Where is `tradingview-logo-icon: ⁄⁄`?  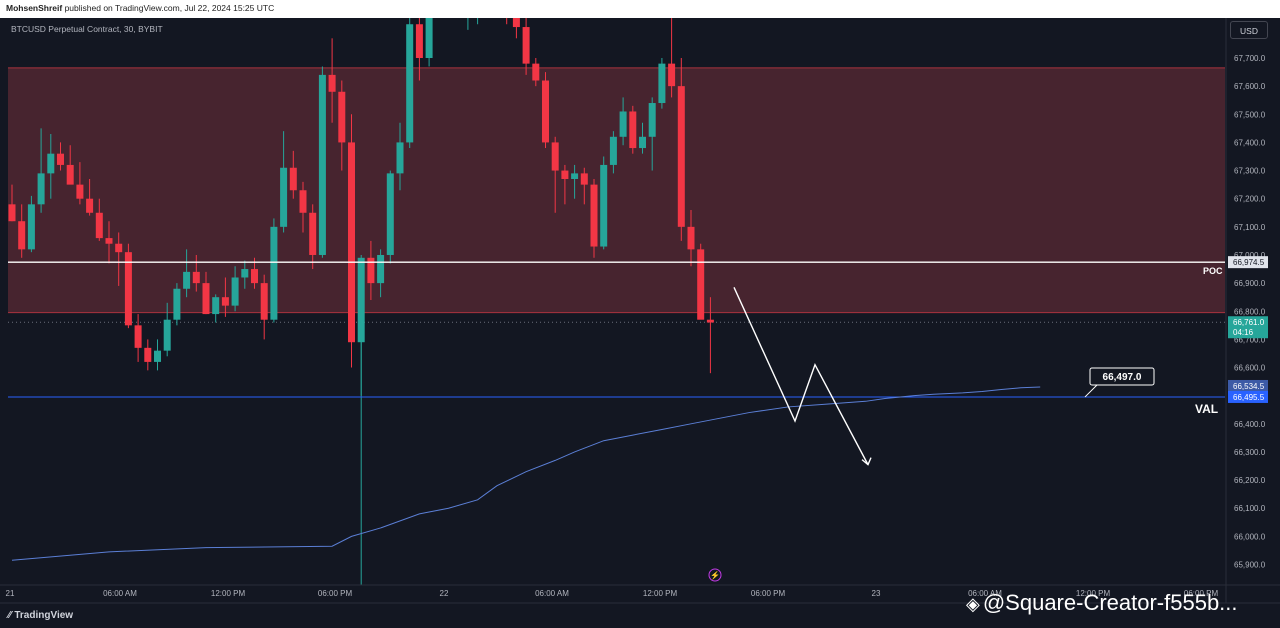
tradingview-logo-icon: ⁄⁄ is located at coordinates (10, 615).